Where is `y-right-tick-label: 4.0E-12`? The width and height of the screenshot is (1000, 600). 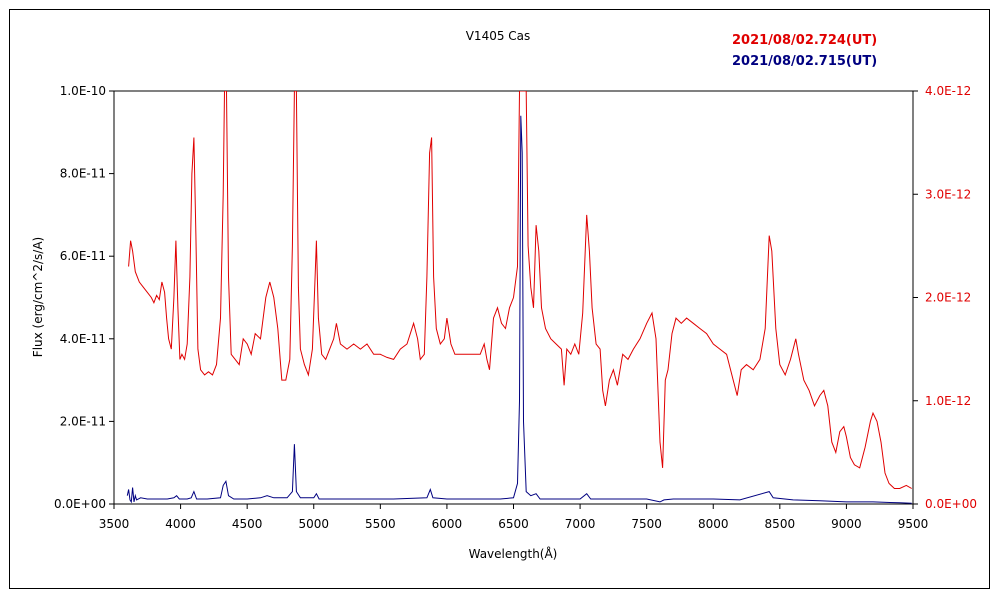 y-right-tick-label: 4.0E-12 is located at coordinates (948, 91).